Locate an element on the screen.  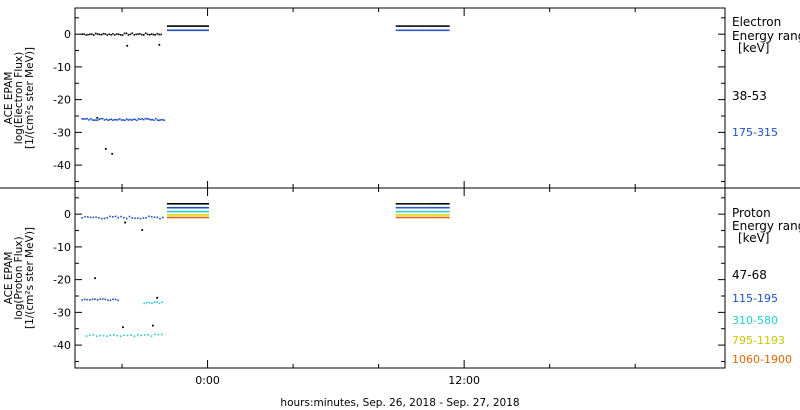
e-ytick-label: -20 is located at coordinates (62, 100).